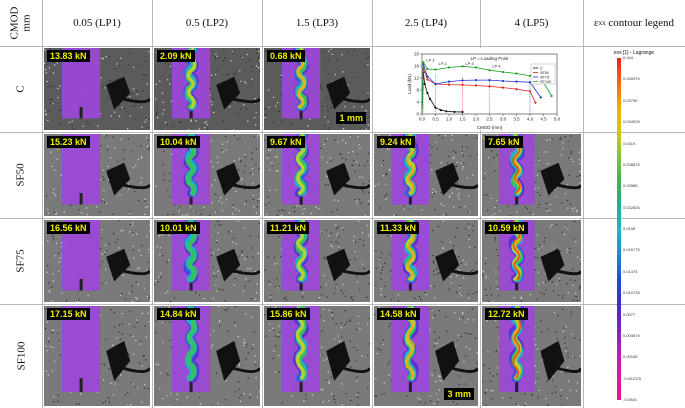 The image size is (685, 408). Describe the element at coordinates (543, 119) in the screenshot. I see `x-tick-label: 4.5` at that location.